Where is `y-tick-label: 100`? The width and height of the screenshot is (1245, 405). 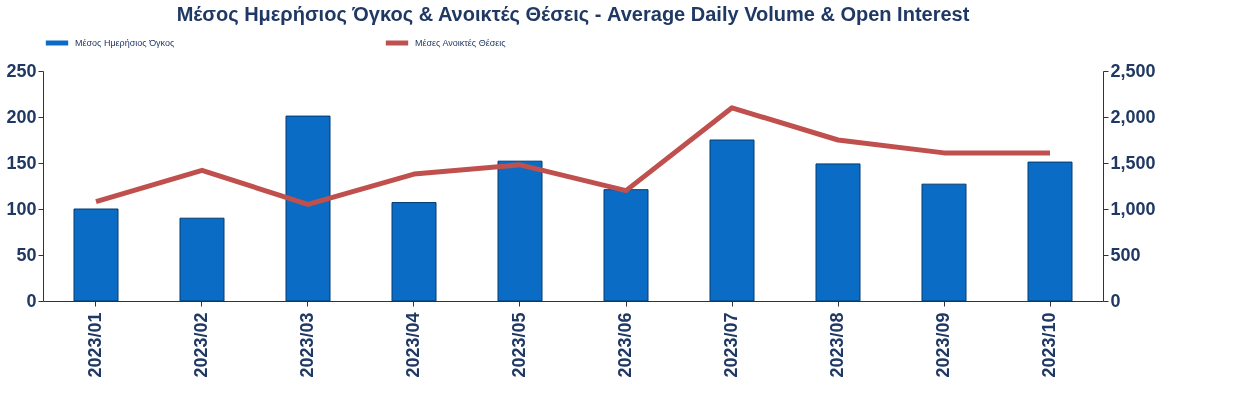
y-tick-label: 100 is located at coordinates (21, 208).